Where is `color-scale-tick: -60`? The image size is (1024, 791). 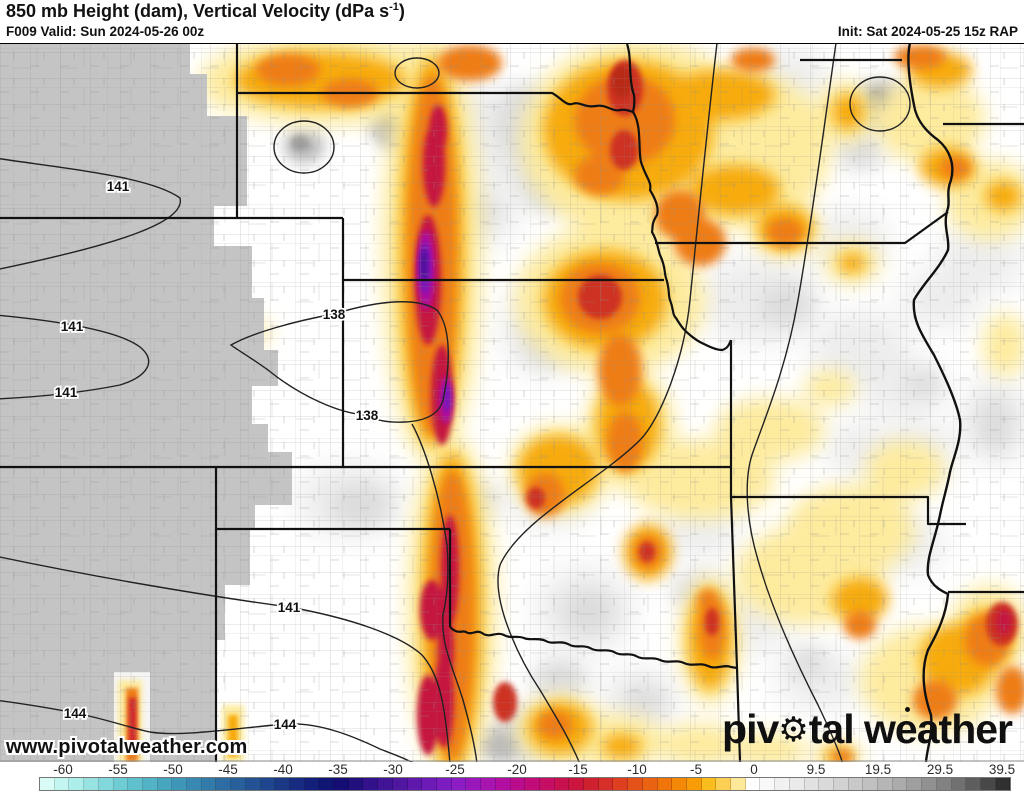
color-scale-tick: -60 is located at coordinates (63, 769).